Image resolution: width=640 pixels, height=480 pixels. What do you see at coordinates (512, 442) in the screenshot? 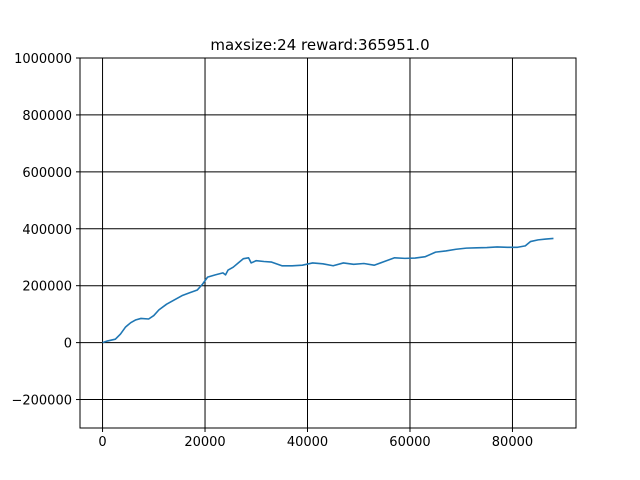
I see `x-tick-label: 80000` at bounding box center [512, 442].